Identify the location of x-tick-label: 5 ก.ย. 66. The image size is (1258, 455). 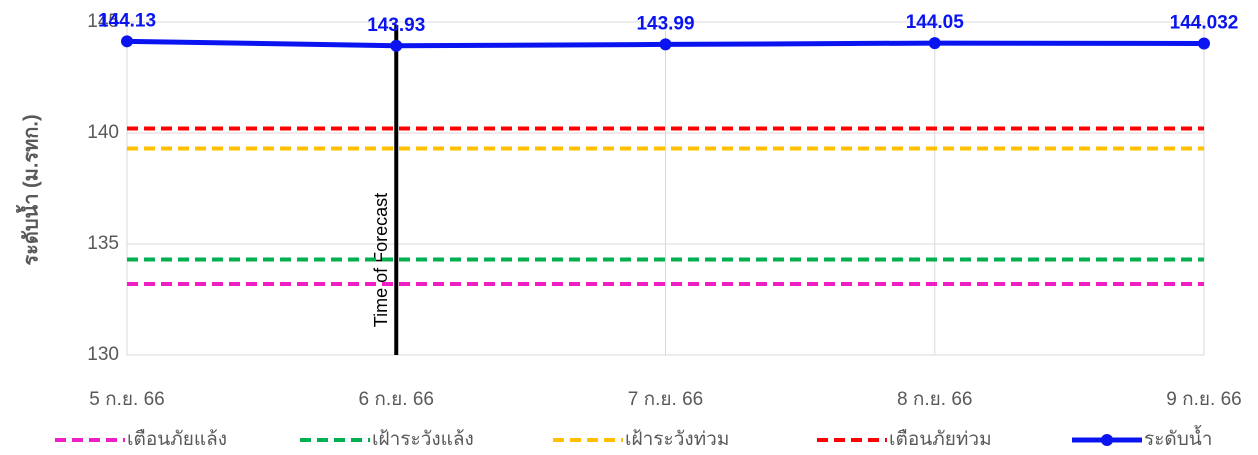
(126, 399).